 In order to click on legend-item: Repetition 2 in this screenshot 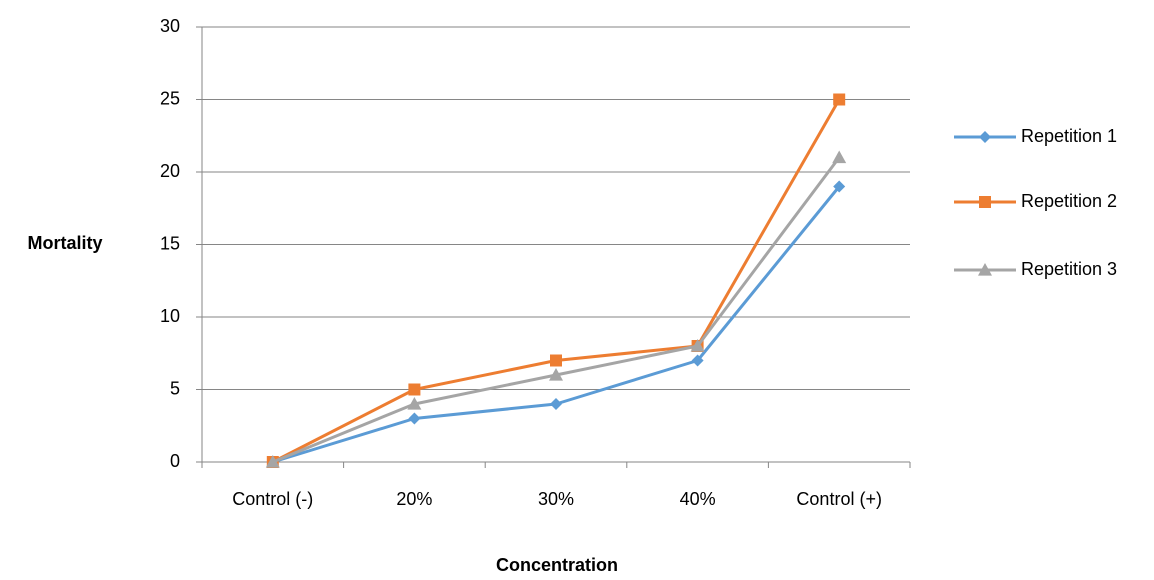, I will do `click(1035, 201)`.